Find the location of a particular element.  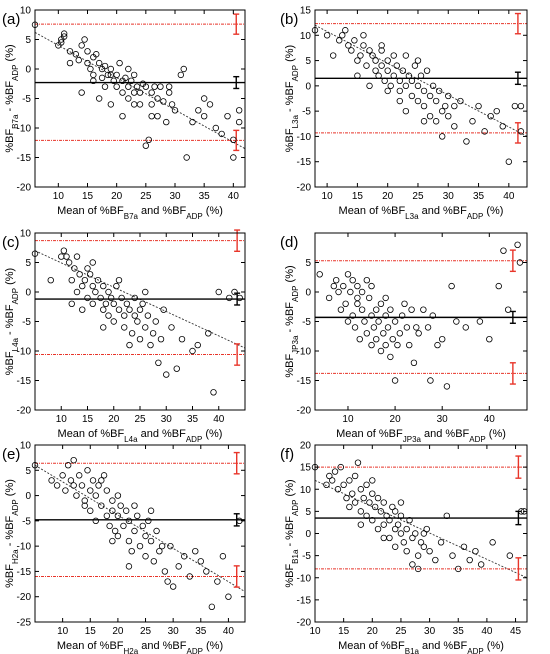

regression-line is located at coordinates (140, 528).